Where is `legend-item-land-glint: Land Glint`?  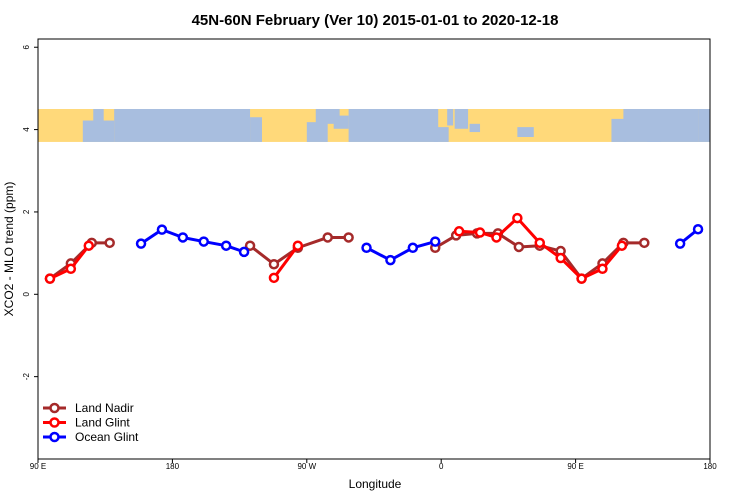 legend-item-land-glint: Land Glint is located at coordinates (86, 423).